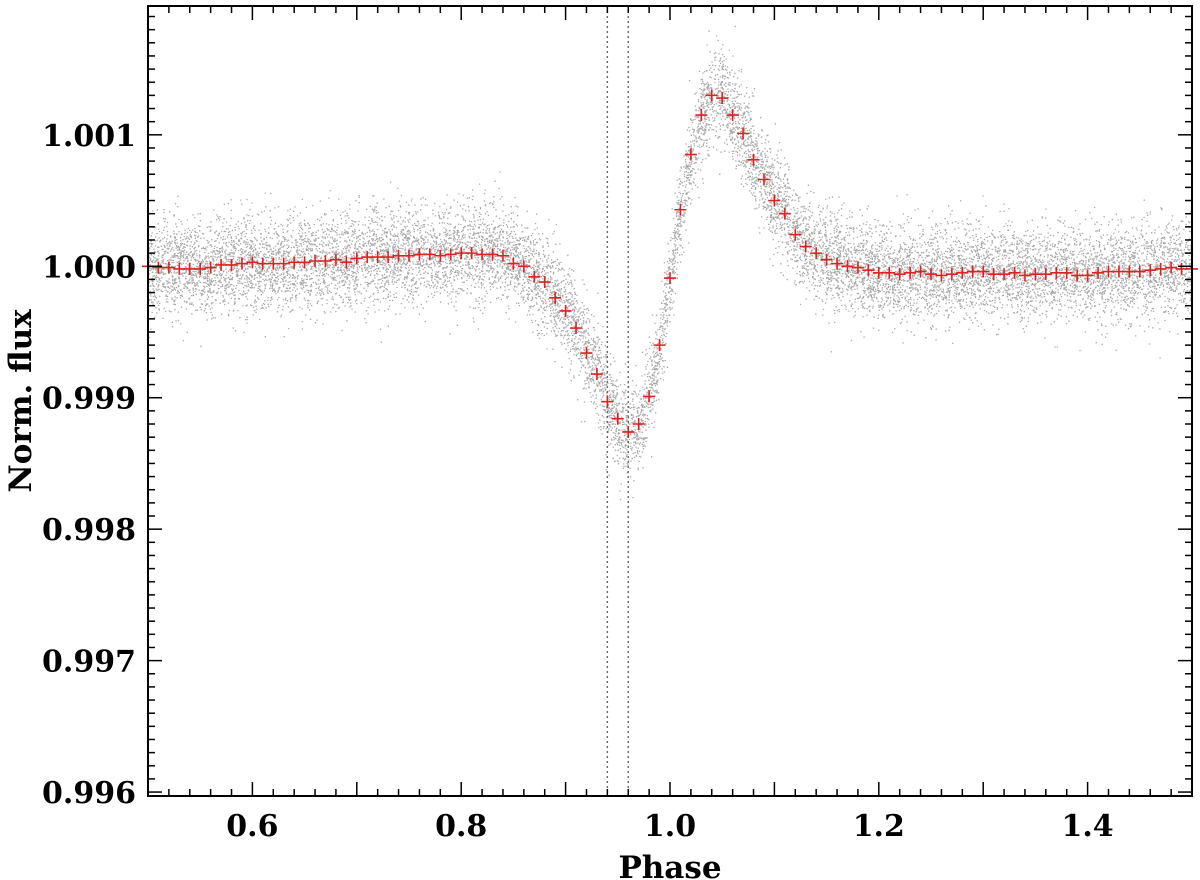 Image resolution: width=1200 pixels, height=880 pixels. I want to click on x-tick-labels: 0.6 0.8 1.0 1.2 1.4, so click(669, 826).